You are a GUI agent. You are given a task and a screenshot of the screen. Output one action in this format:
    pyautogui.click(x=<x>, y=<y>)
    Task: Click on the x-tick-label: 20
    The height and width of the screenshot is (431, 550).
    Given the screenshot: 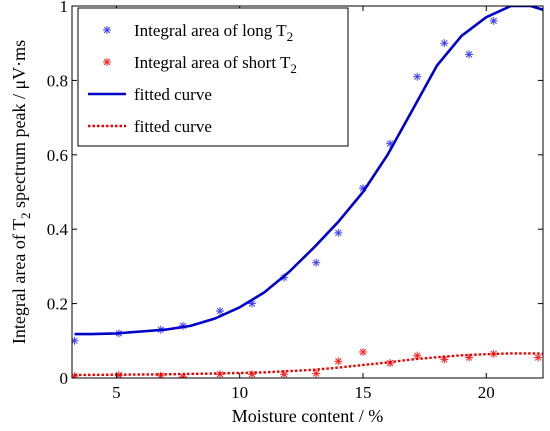 What is the action you would take?
    pyautogui.click(x=486, y=392)
    